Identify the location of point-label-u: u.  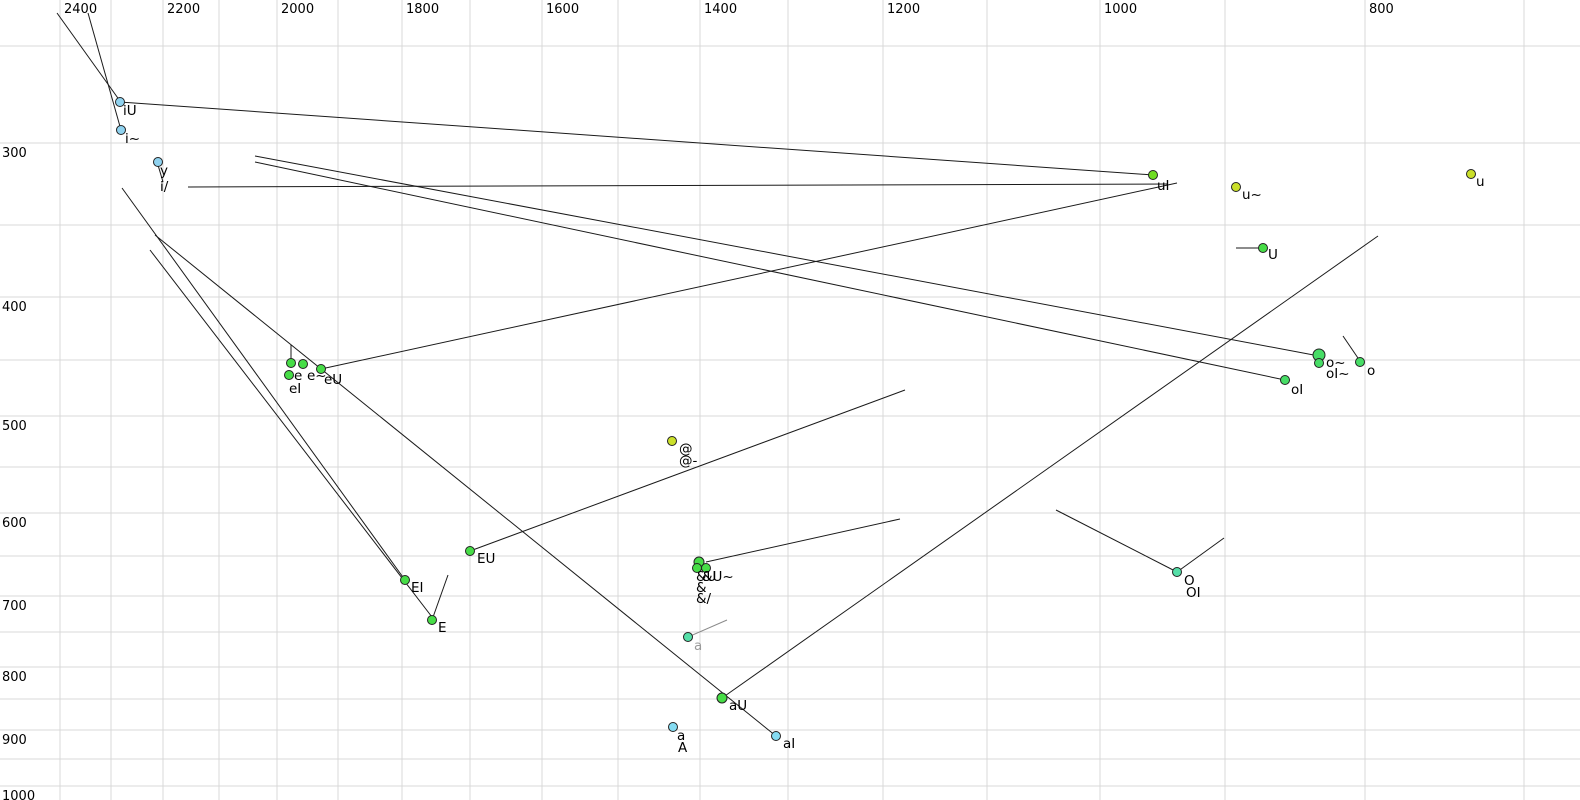
(1480, 182).